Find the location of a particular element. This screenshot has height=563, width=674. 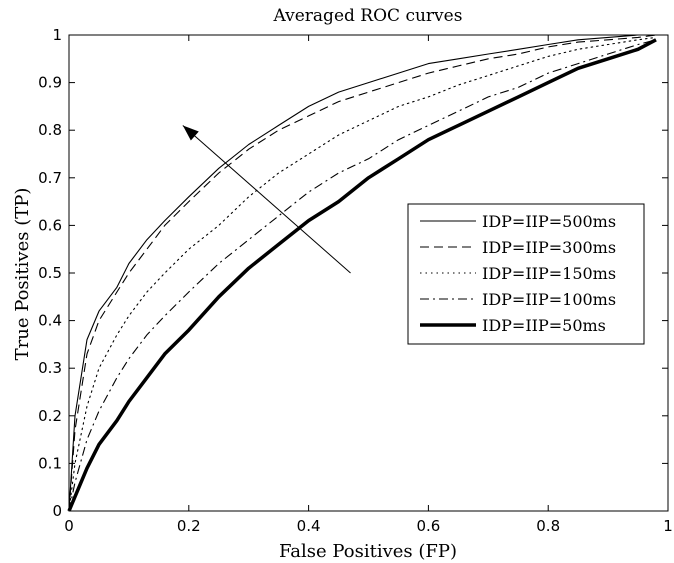

y-tick-label: 0.3 is located at coordinates (50, 368).